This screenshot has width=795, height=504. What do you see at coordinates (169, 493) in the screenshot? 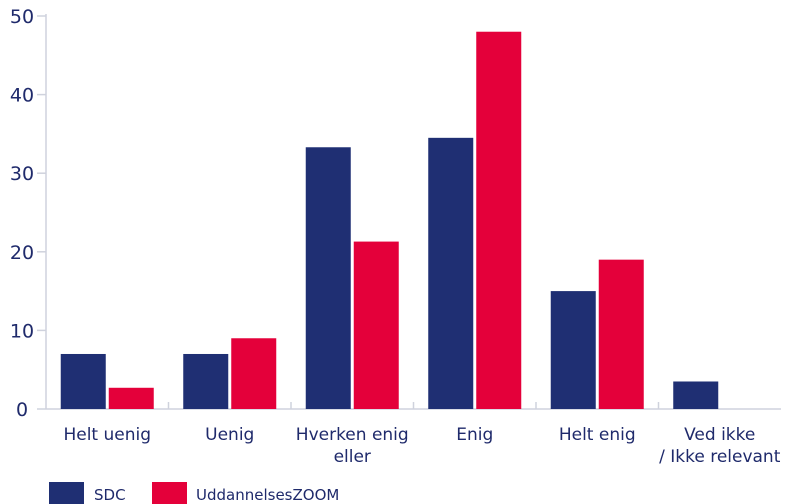
I see `legend-swatch-uddannelseszoom` at bounding box center [169, 493].